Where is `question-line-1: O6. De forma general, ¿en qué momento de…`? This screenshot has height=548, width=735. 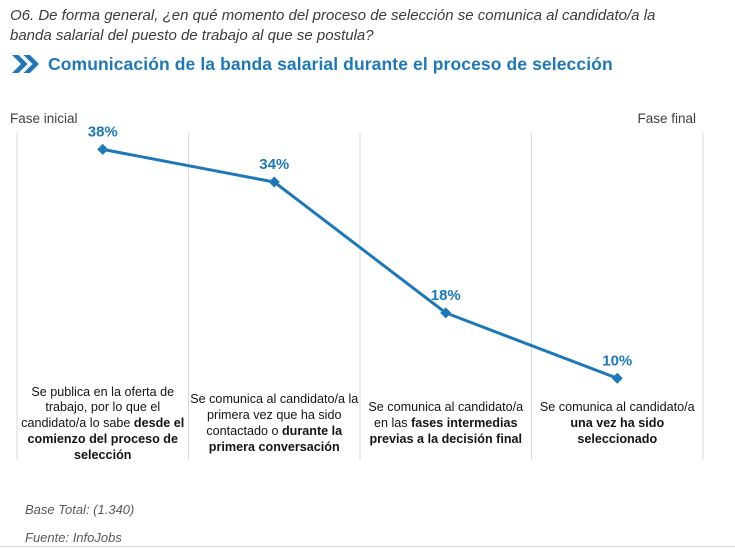
question-line-1: O6. De forma general, ¿en qué momento de… is located at coordinates (333, 15).